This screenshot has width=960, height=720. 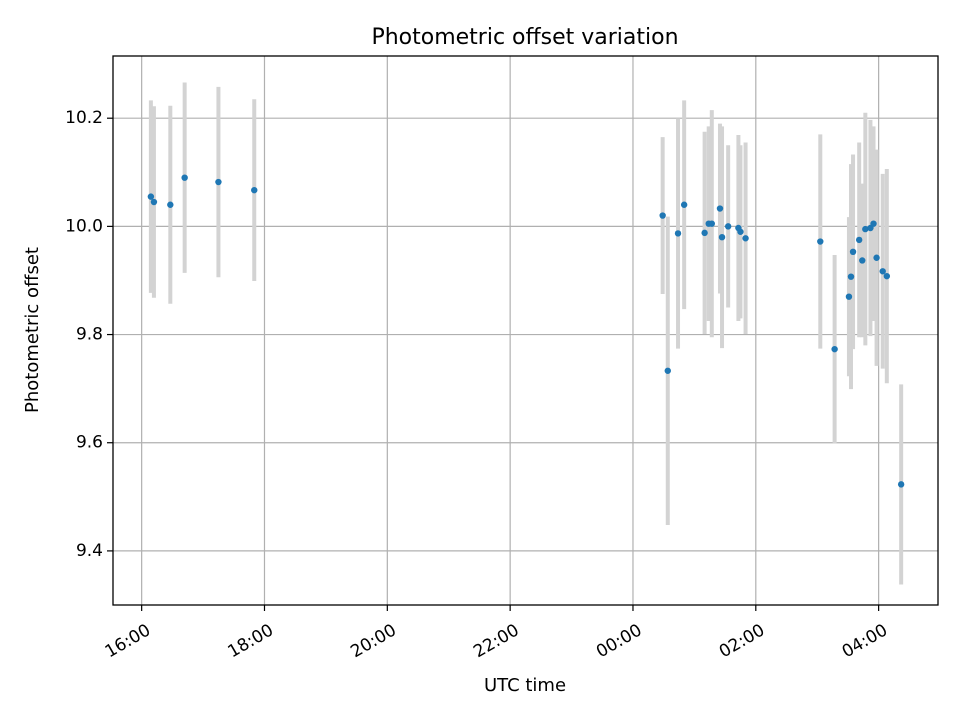 I want to click on y-tick-label: 9.6, so click(x=89, y=443).